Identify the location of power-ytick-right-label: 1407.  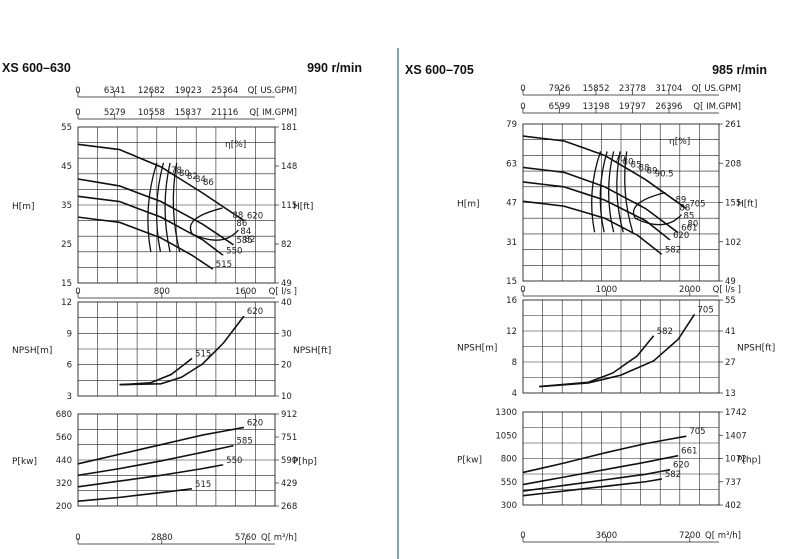
(736, 436).